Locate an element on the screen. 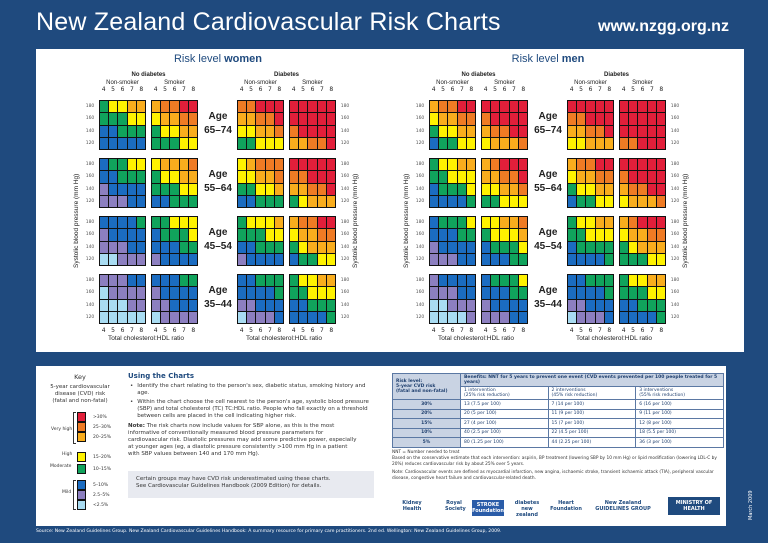 Image resolution: width=768 pixels, height=543 pixels. website-url: www.nzgg.org.nz is located at coordinates (663, 26).